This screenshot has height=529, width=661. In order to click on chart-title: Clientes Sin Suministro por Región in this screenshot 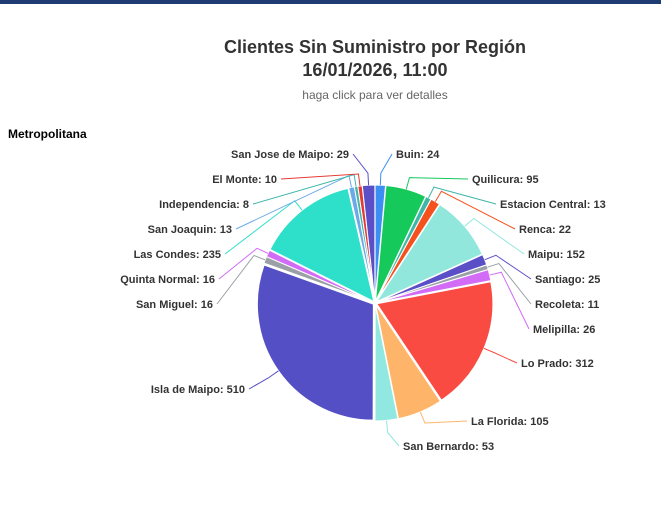, I will do `click(375, 47)`.